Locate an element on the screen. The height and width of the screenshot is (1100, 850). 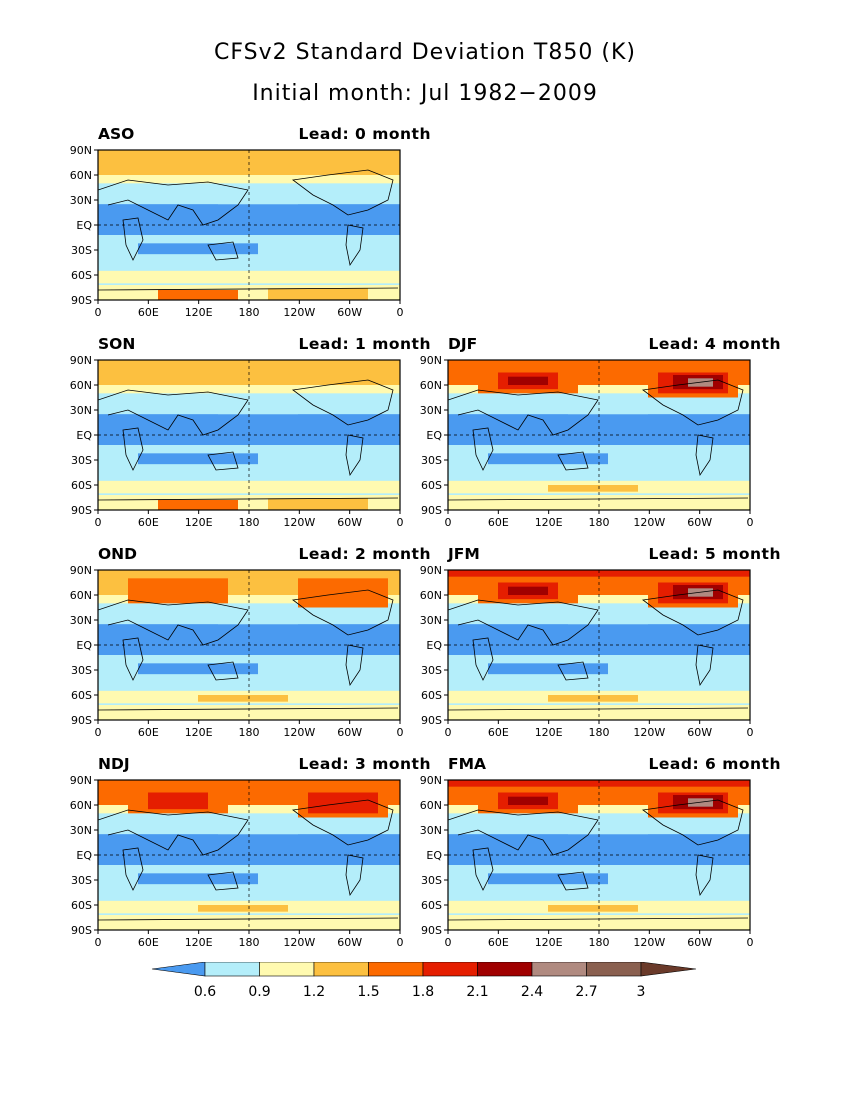
panel-lead-label: Lead: 2 month is located at coordinates (364, 554).